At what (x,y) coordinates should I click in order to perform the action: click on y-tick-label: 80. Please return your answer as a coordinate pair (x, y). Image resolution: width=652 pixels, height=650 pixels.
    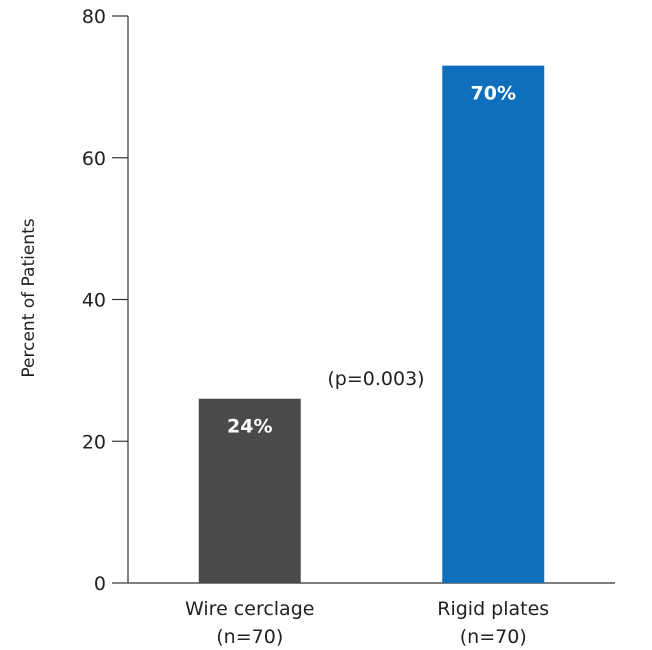
    Looking at the image, I should click on (94, 17).